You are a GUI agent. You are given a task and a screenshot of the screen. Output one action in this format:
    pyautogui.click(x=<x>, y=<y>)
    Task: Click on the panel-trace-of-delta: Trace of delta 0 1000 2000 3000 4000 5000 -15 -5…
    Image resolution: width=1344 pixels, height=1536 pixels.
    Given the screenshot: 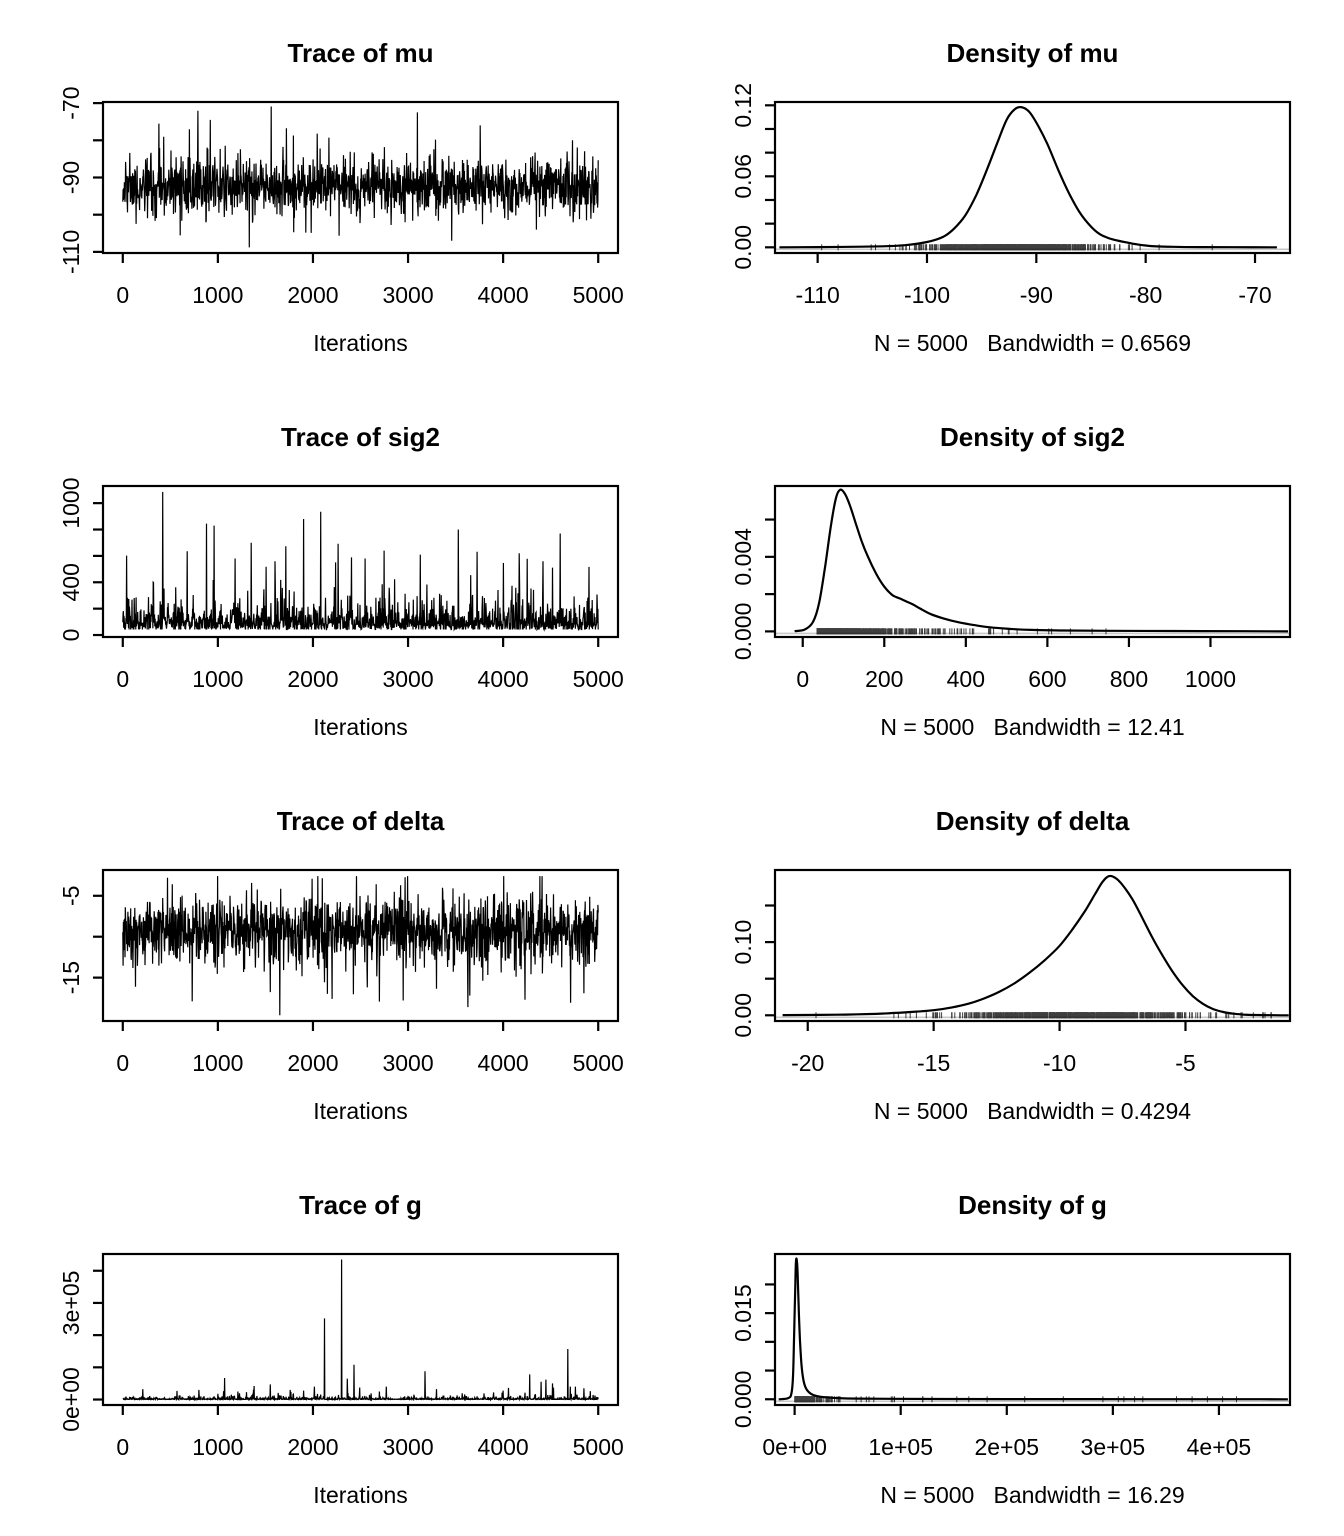 What is the action you would take?
    pyautogui.click(x=336, y=960)
    